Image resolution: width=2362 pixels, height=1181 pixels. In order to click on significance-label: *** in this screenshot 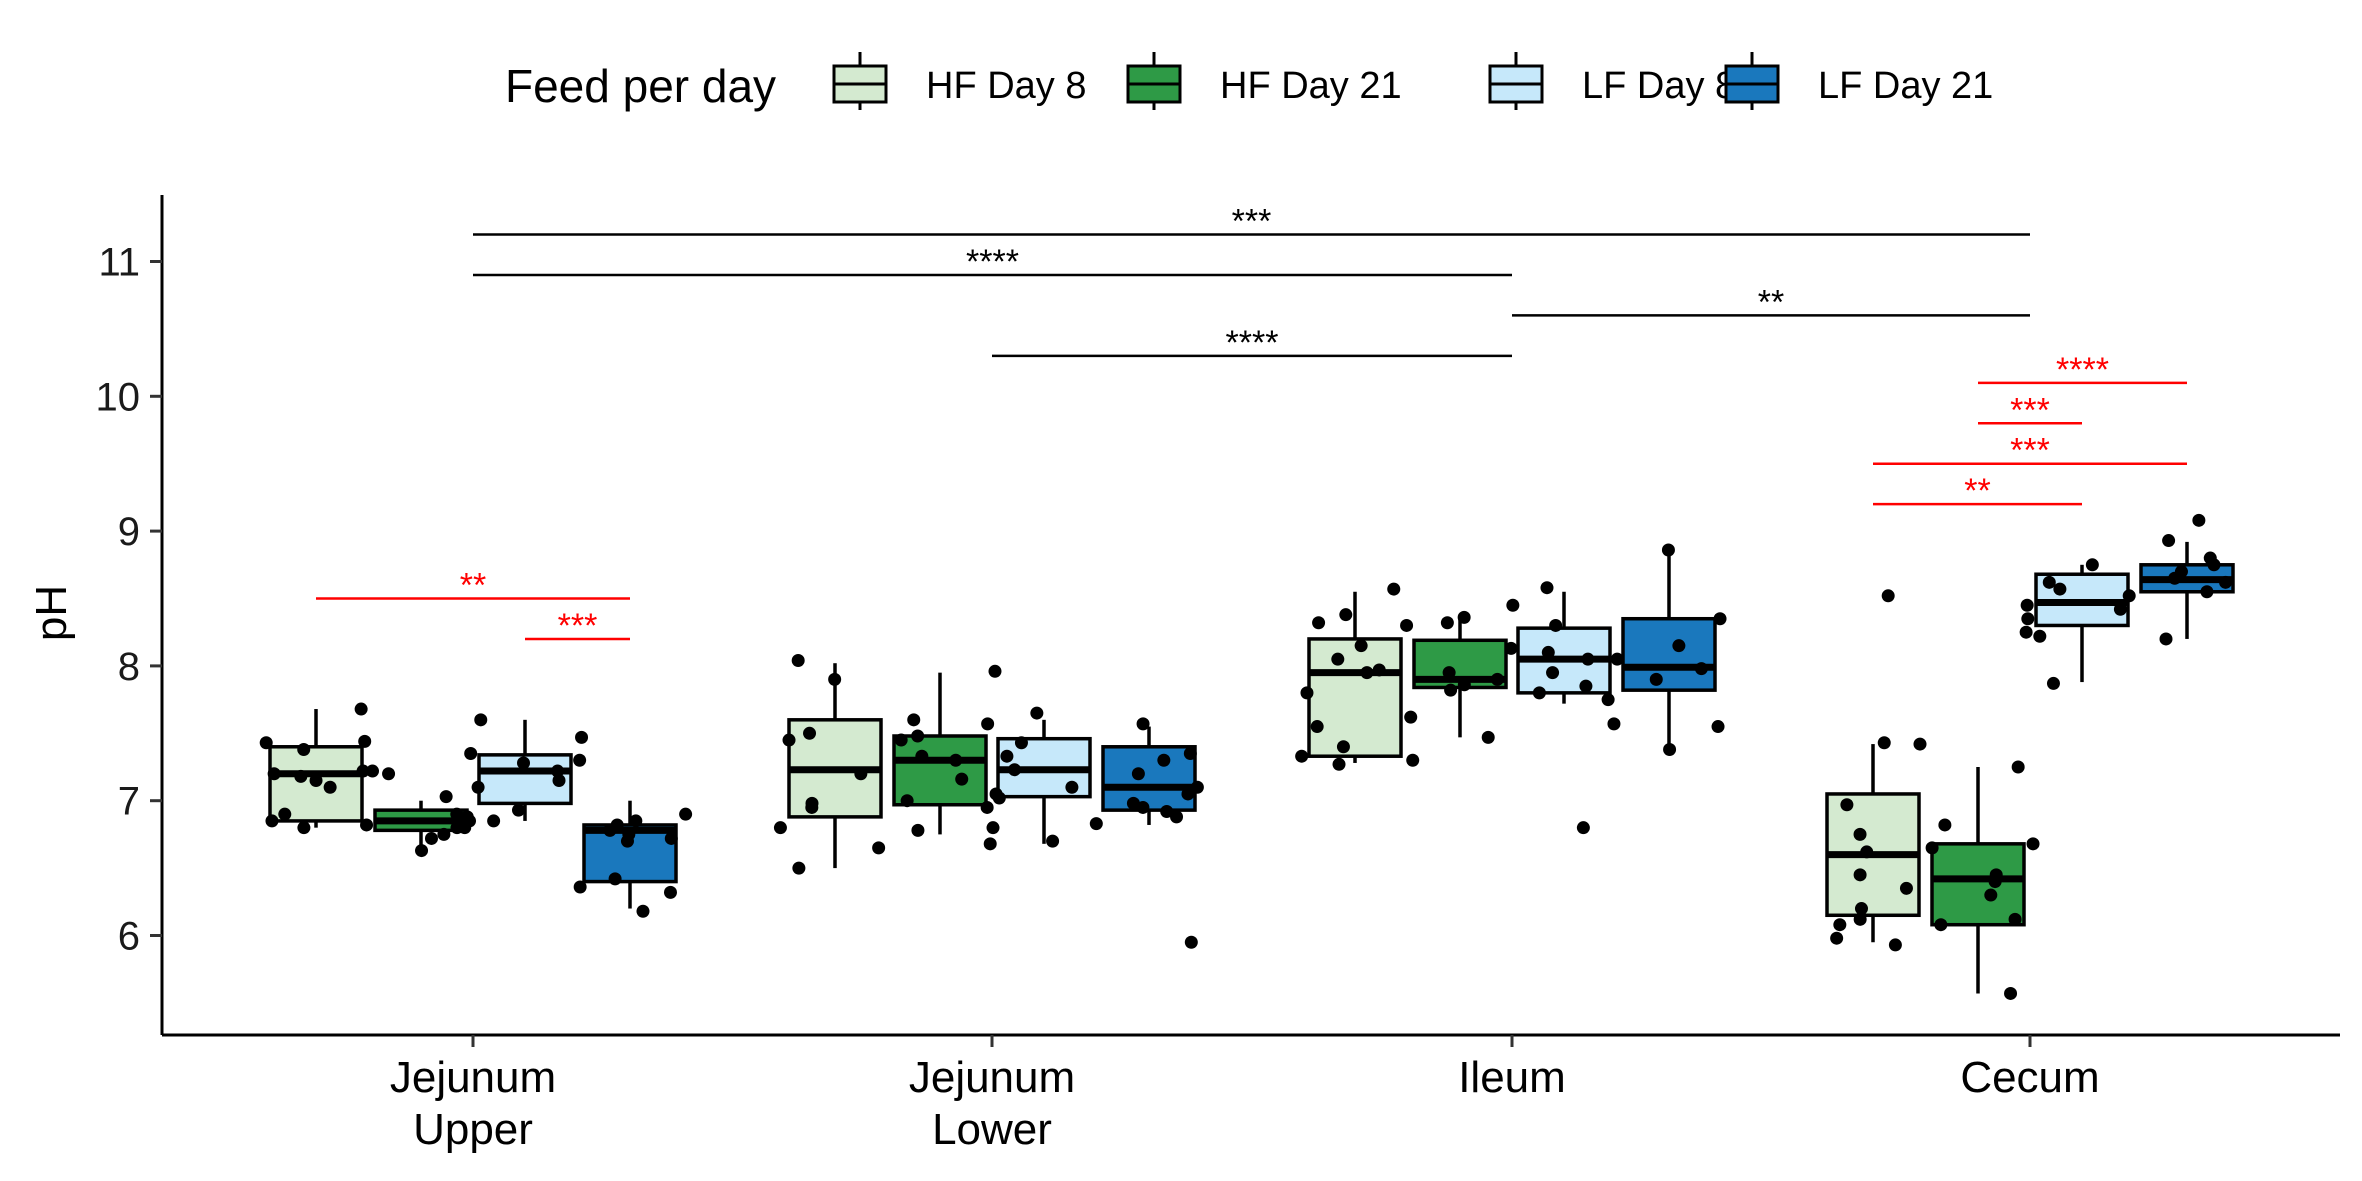, I will do `click(578, 626)`.